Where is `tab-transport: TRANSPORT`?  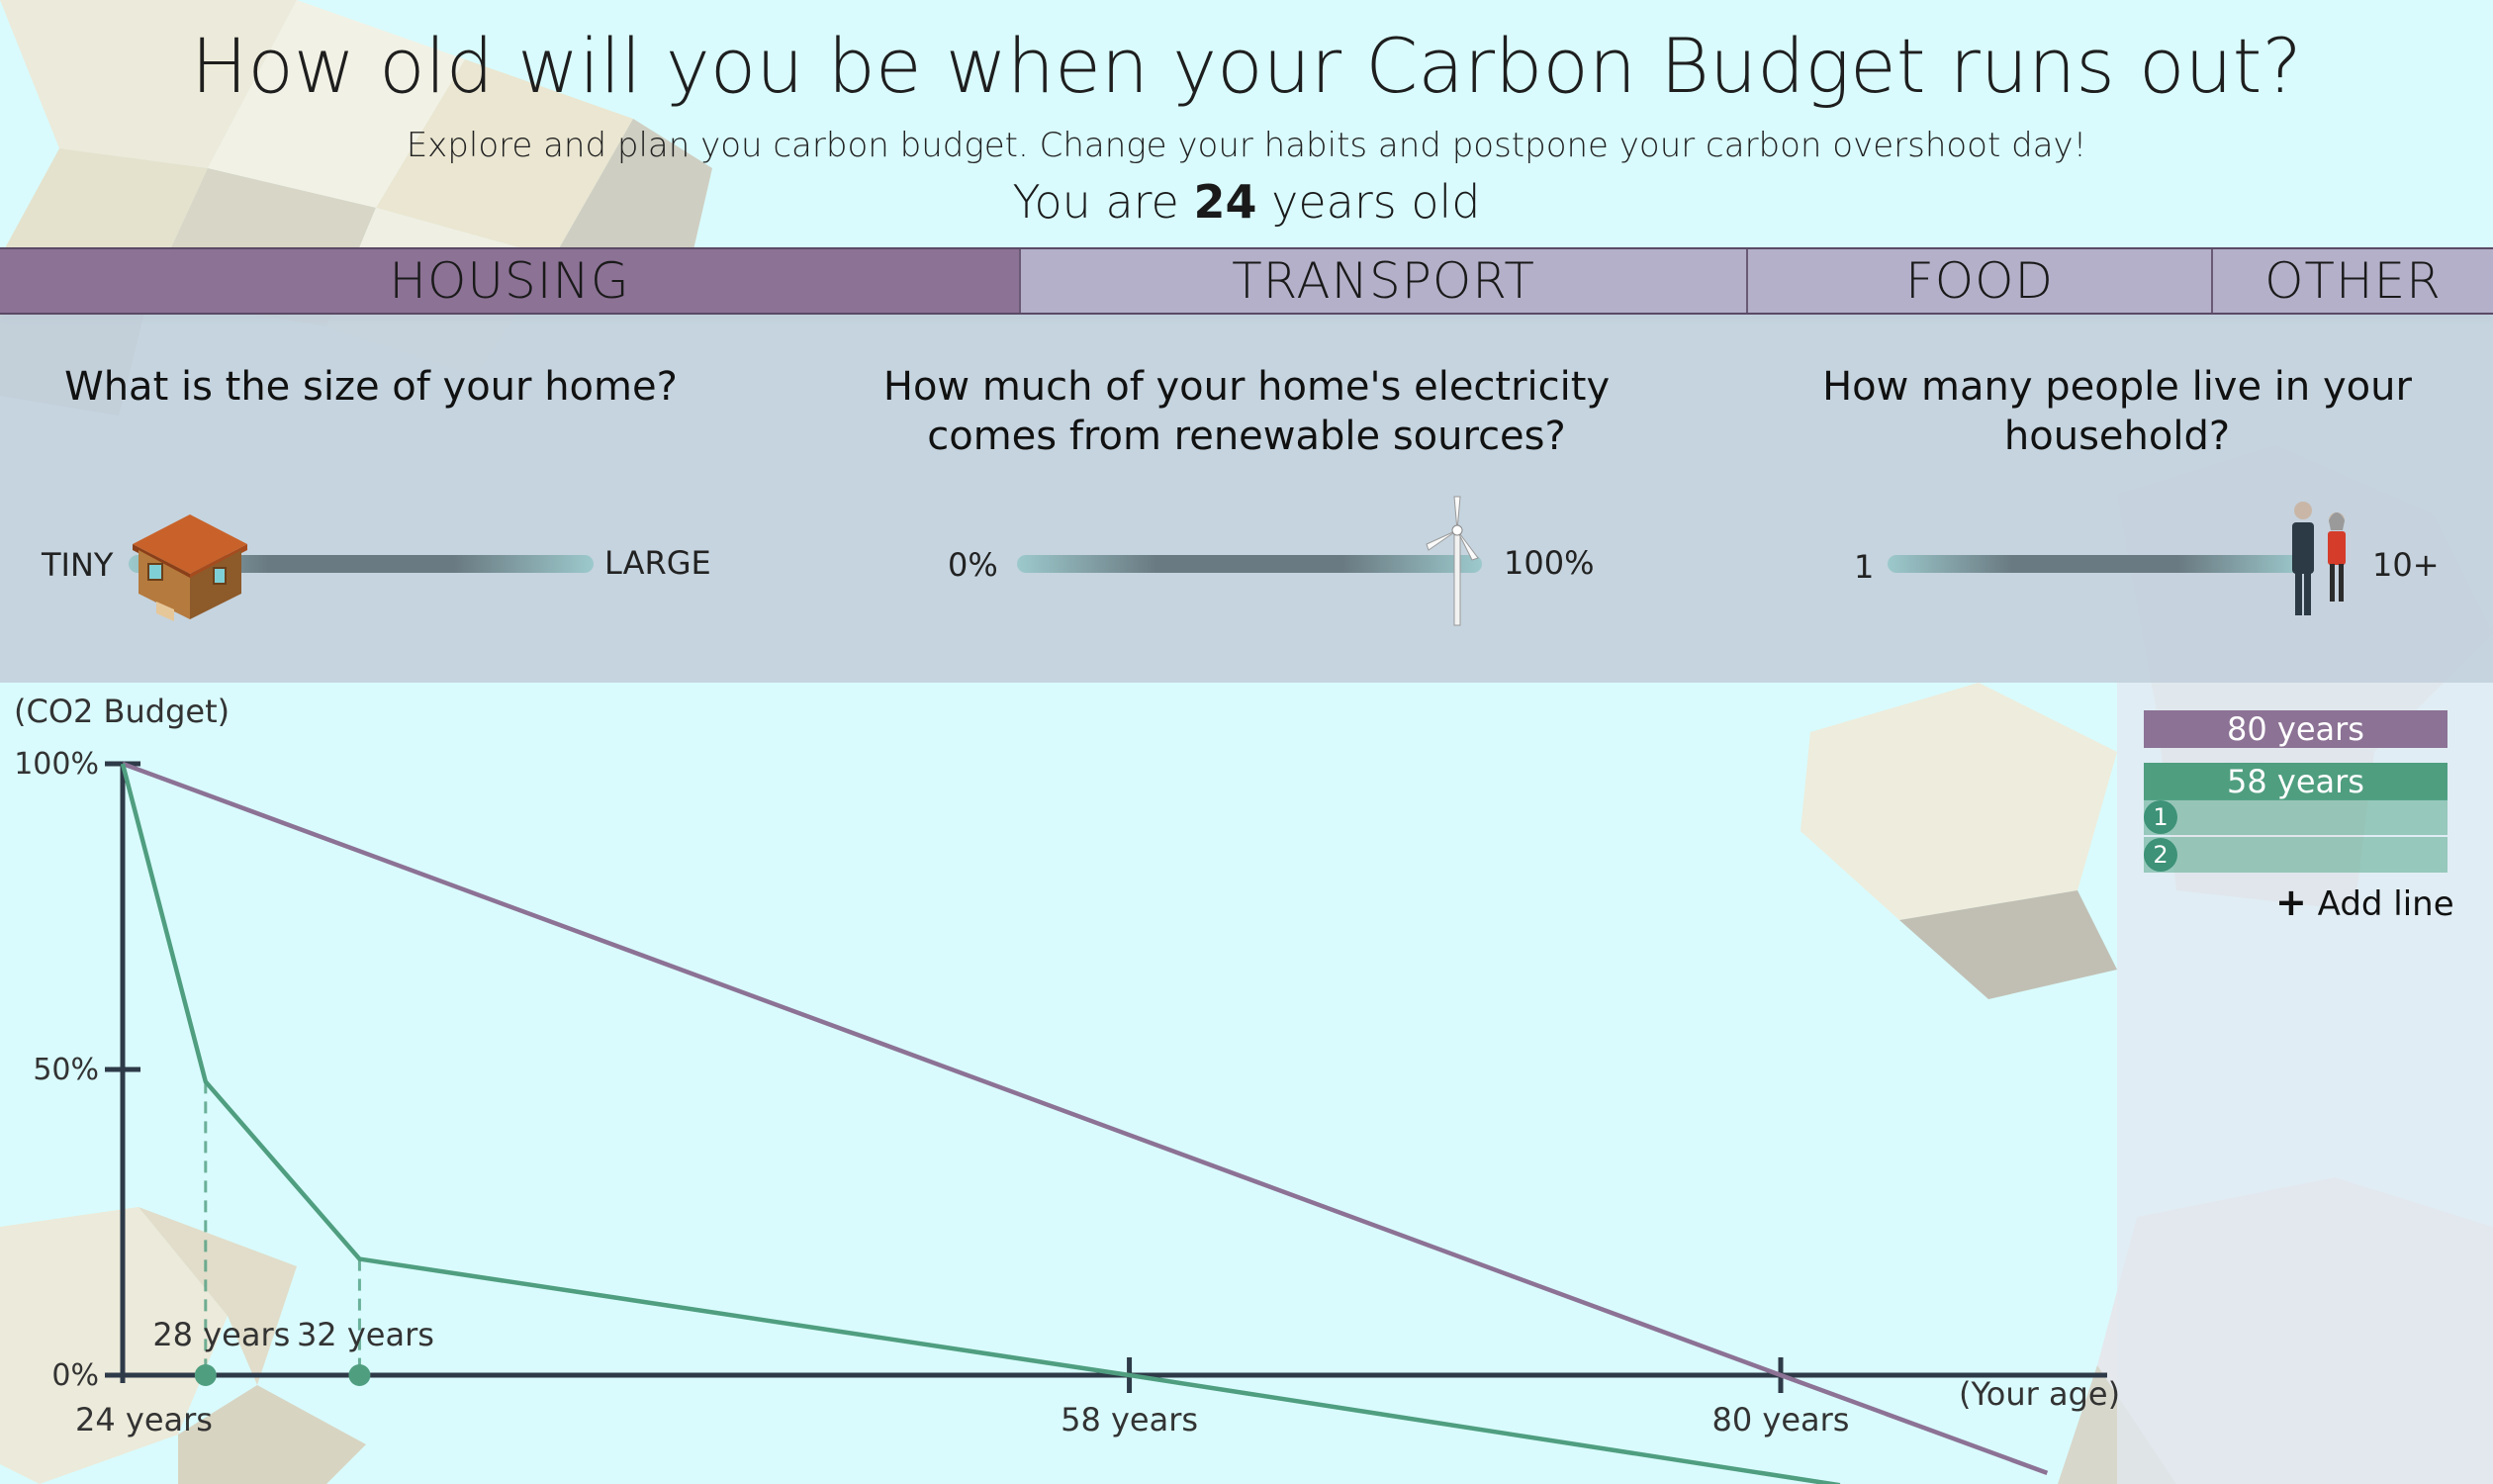 tab-transport: TRANSPORT is located at coordinates (1384, 281).